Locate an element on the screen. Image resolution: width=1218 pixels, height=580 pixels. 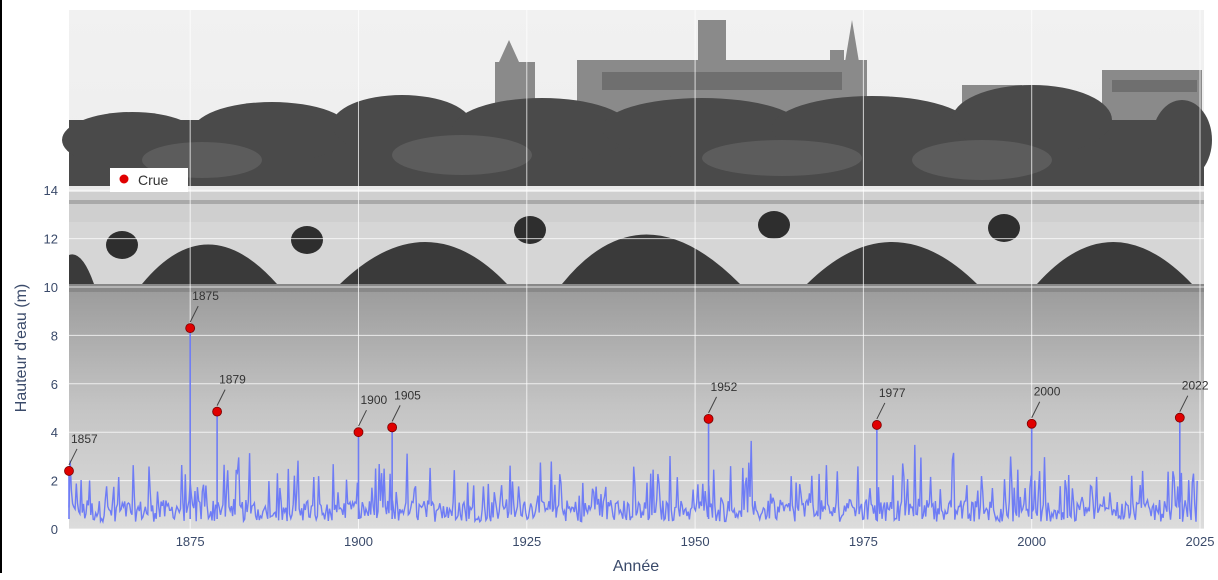
flood-label: 1879 is located at coordinates (232, 380).